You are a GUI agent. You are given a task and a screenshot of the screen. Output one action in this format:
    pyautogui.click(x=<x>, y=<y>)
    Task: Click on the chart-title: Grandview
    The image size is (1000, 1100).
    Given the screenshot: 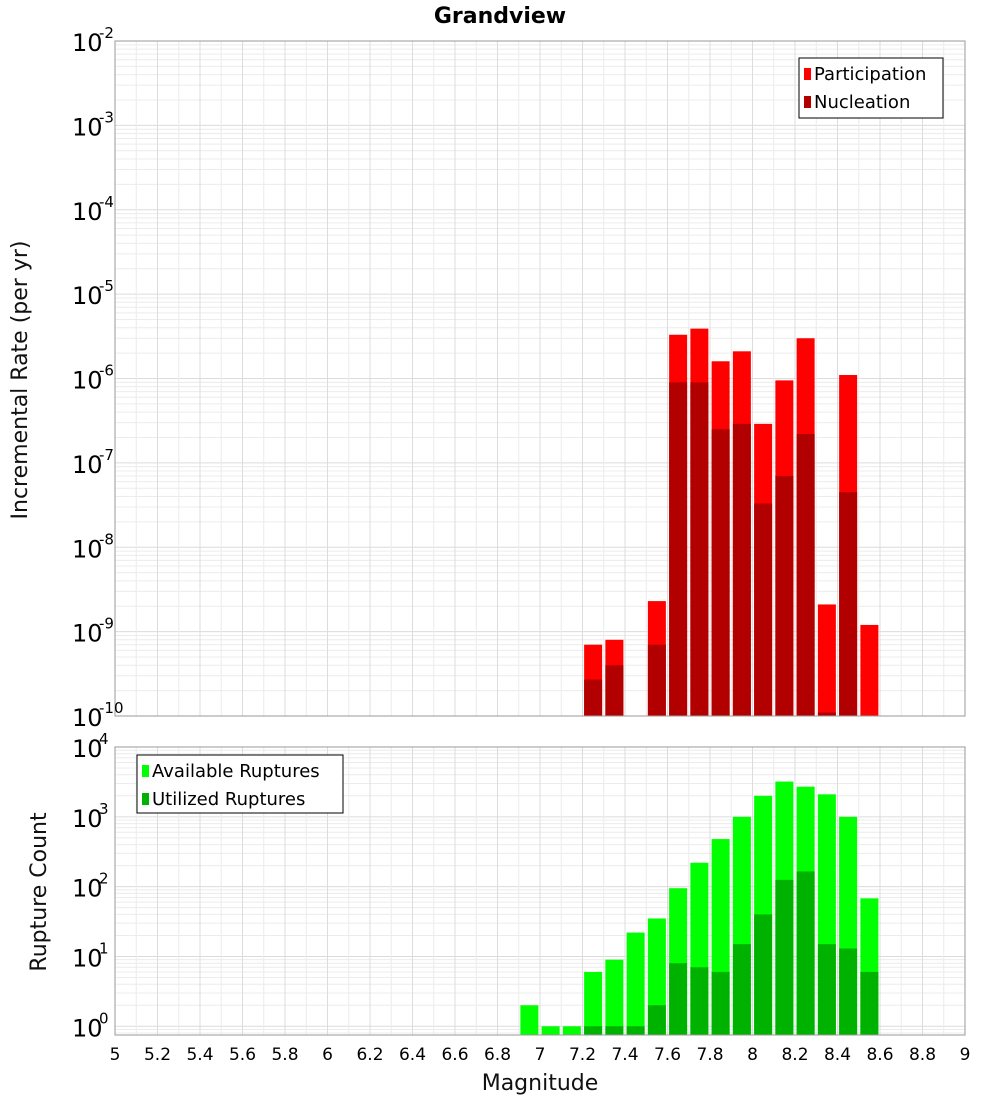 What is the action you would take?
    pyautogui.click(x=500, y=16)
    